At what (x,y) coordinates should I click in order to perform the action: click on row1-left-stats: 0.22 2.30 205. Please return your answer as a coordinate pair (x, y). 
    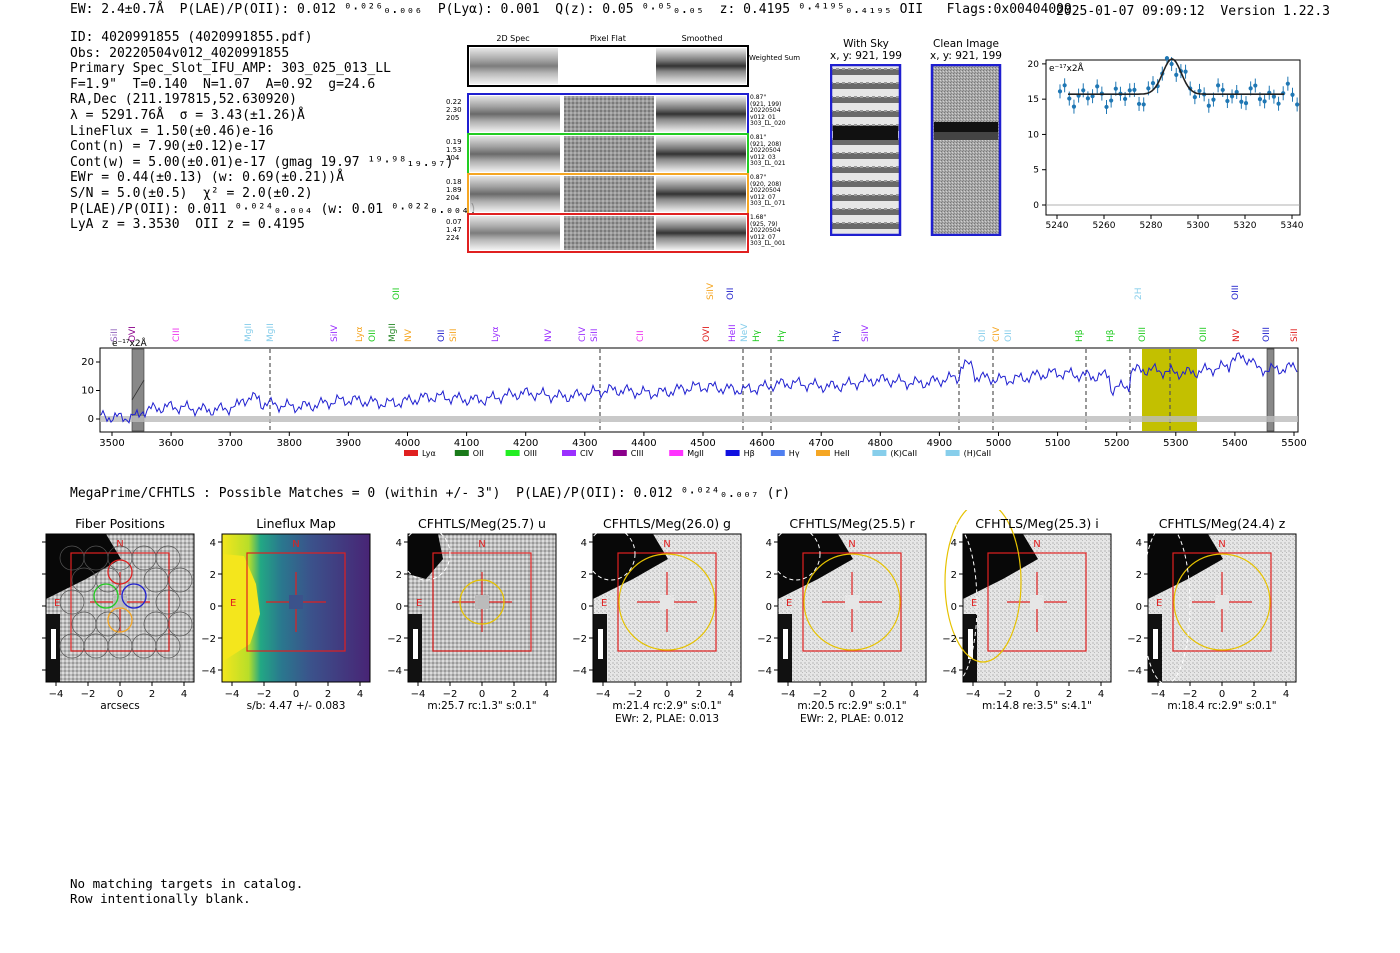
    Looking at the image, I should click on (454, 110).